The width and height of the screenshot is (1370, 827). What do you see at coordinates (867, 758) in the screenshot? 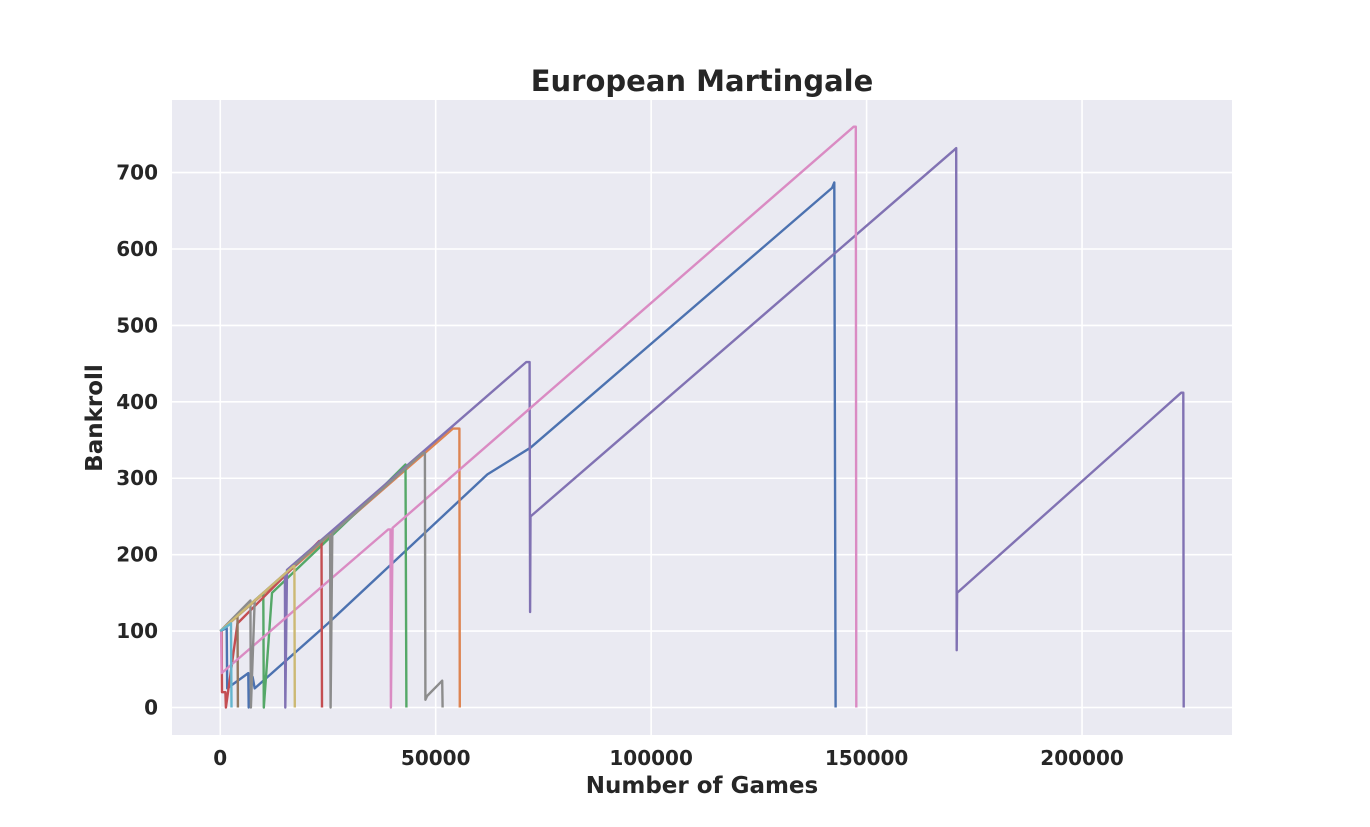
I see `x-tick-label: 150000` at bounding box center [867, 758].